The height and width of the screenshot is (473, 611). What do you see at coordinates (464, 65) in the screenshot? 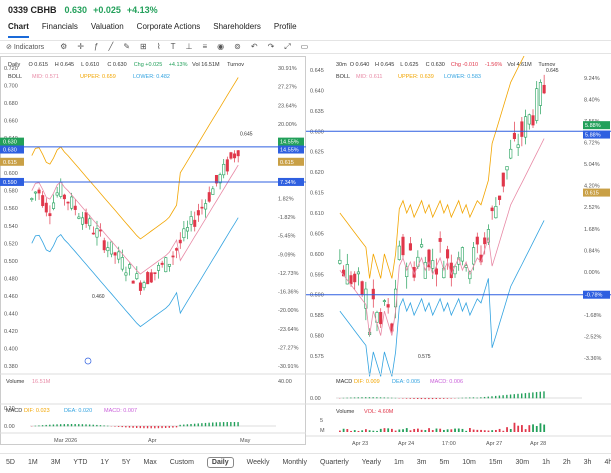
I see `info-item: Chg -0.010` at bounding box center [464, 65].